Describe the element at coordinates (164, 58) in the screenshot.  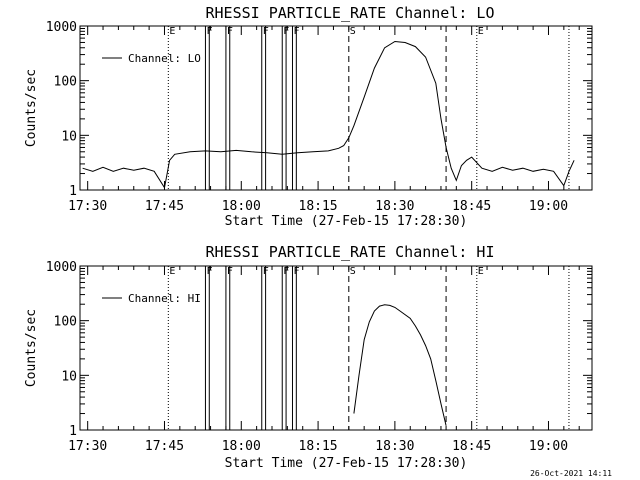
I see `legend-entry: Channel: LO` at that location.